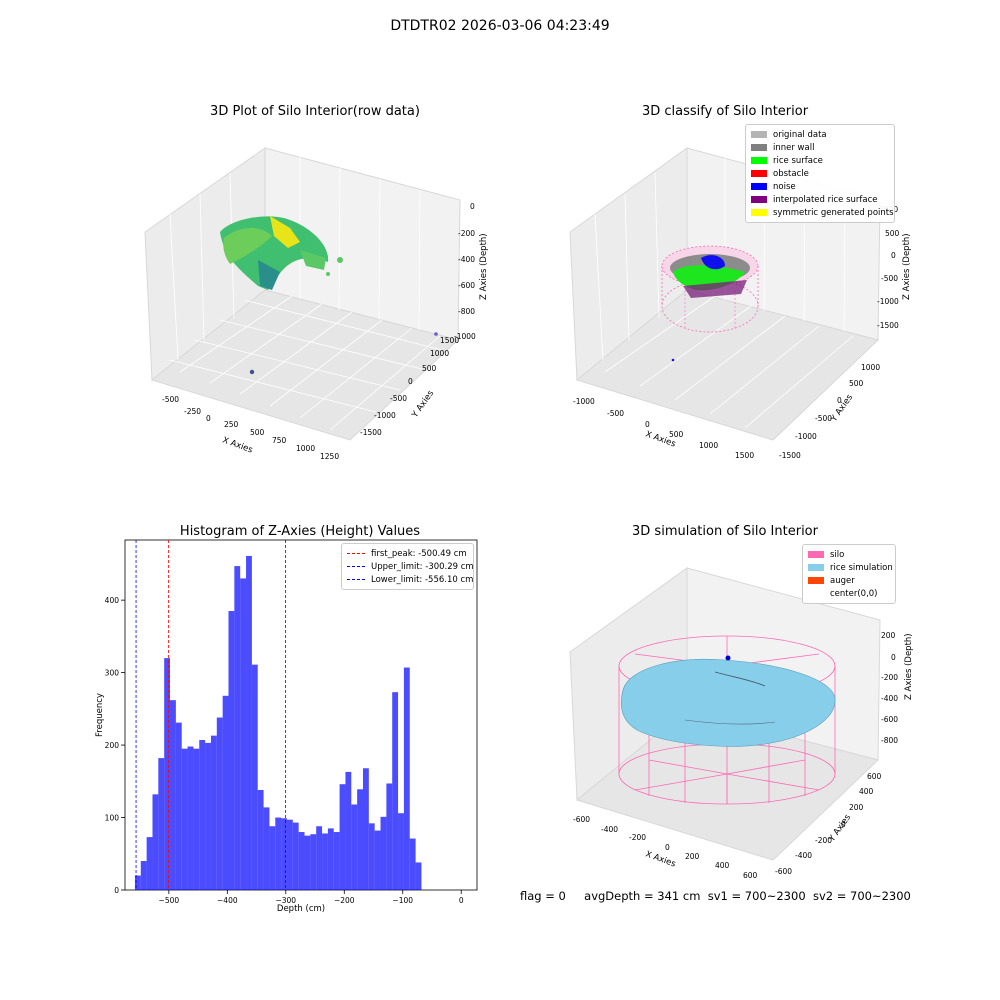 This screenshot has width=1000, height=1000. Describe the element at coordinates (849, 554) in the screenshot. I see `legend-item: silo` at that location.